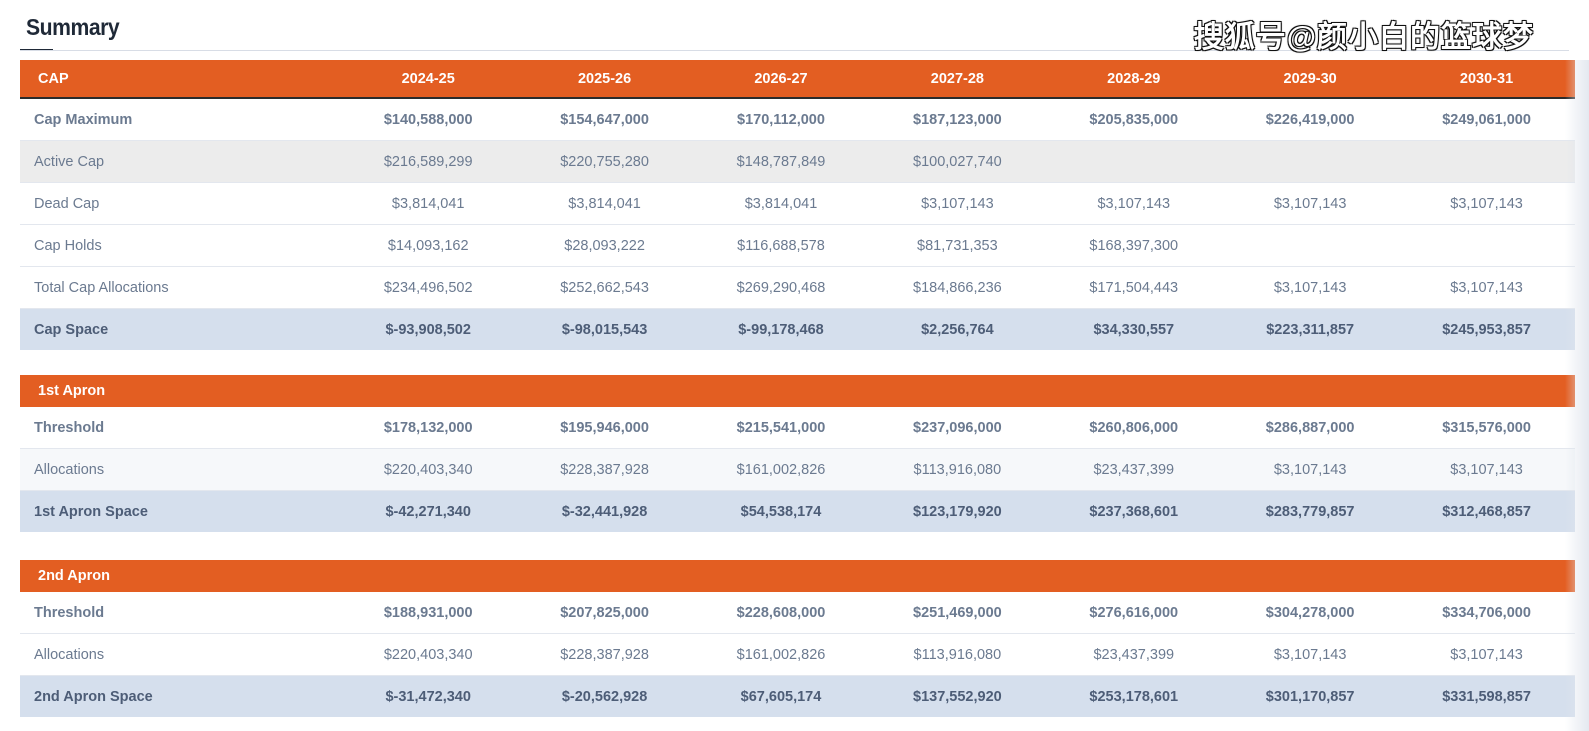  What do you see at coordinates (781, 287) in the screenshot?
I see `cell-value: $269,290,468` at bounding box center [781, 287].